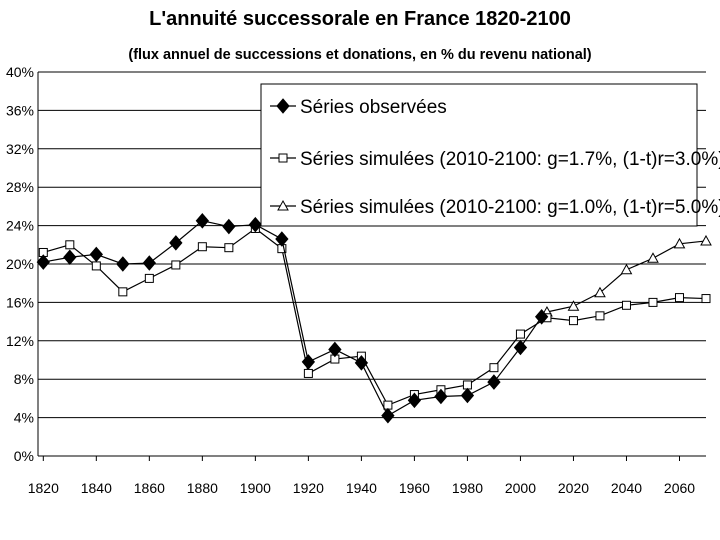 Image resolution: width=720 pixels, height=540 pixels. Describe the element at coordinates (20, 264) in the screenshot. I see `y-tick-label: 20%` at that location.